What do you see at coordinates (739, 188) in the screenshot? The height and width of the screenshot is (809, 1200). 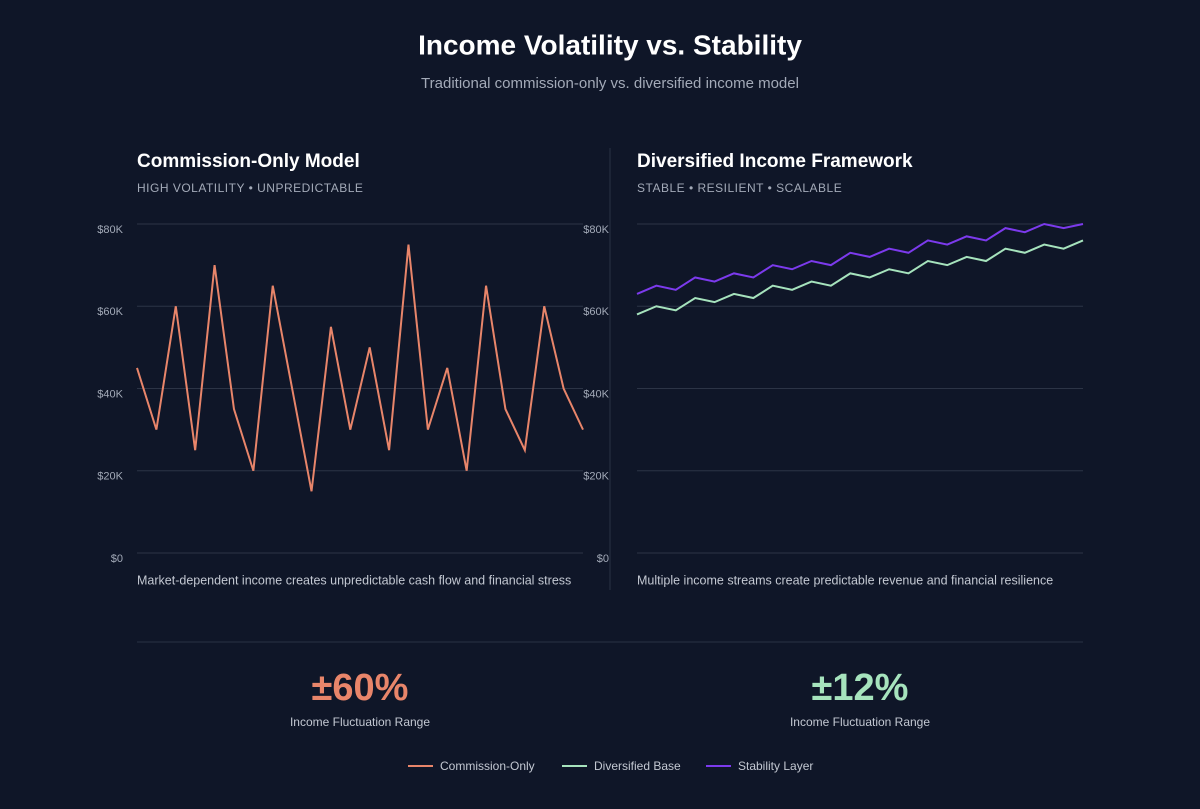 I see `chart-subtitle: STABLE • RESILIENT • SCALABLE` at bounding box center [739, 188].